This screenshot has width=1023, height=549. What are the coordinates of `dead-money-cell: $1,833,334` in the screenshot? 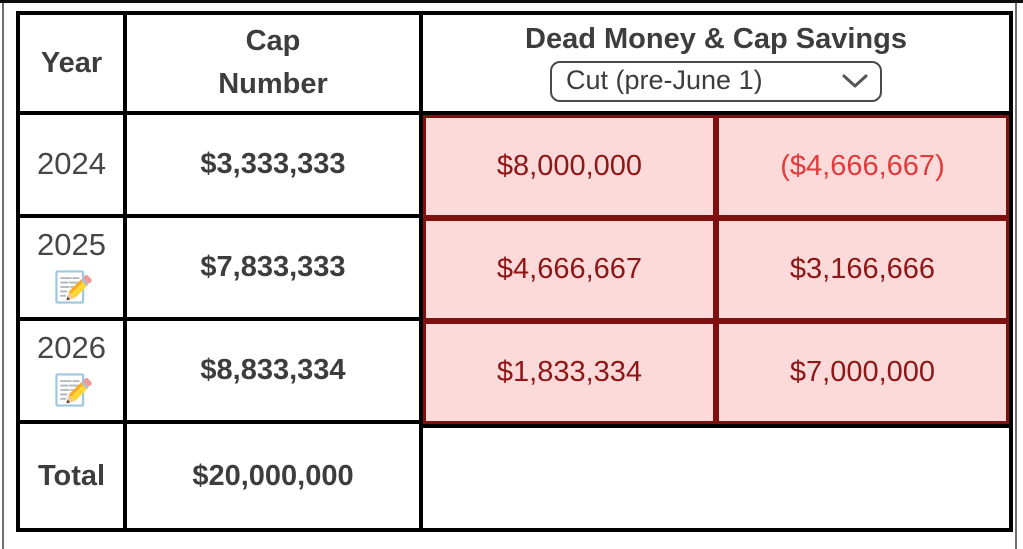 It's located at (569, 372).